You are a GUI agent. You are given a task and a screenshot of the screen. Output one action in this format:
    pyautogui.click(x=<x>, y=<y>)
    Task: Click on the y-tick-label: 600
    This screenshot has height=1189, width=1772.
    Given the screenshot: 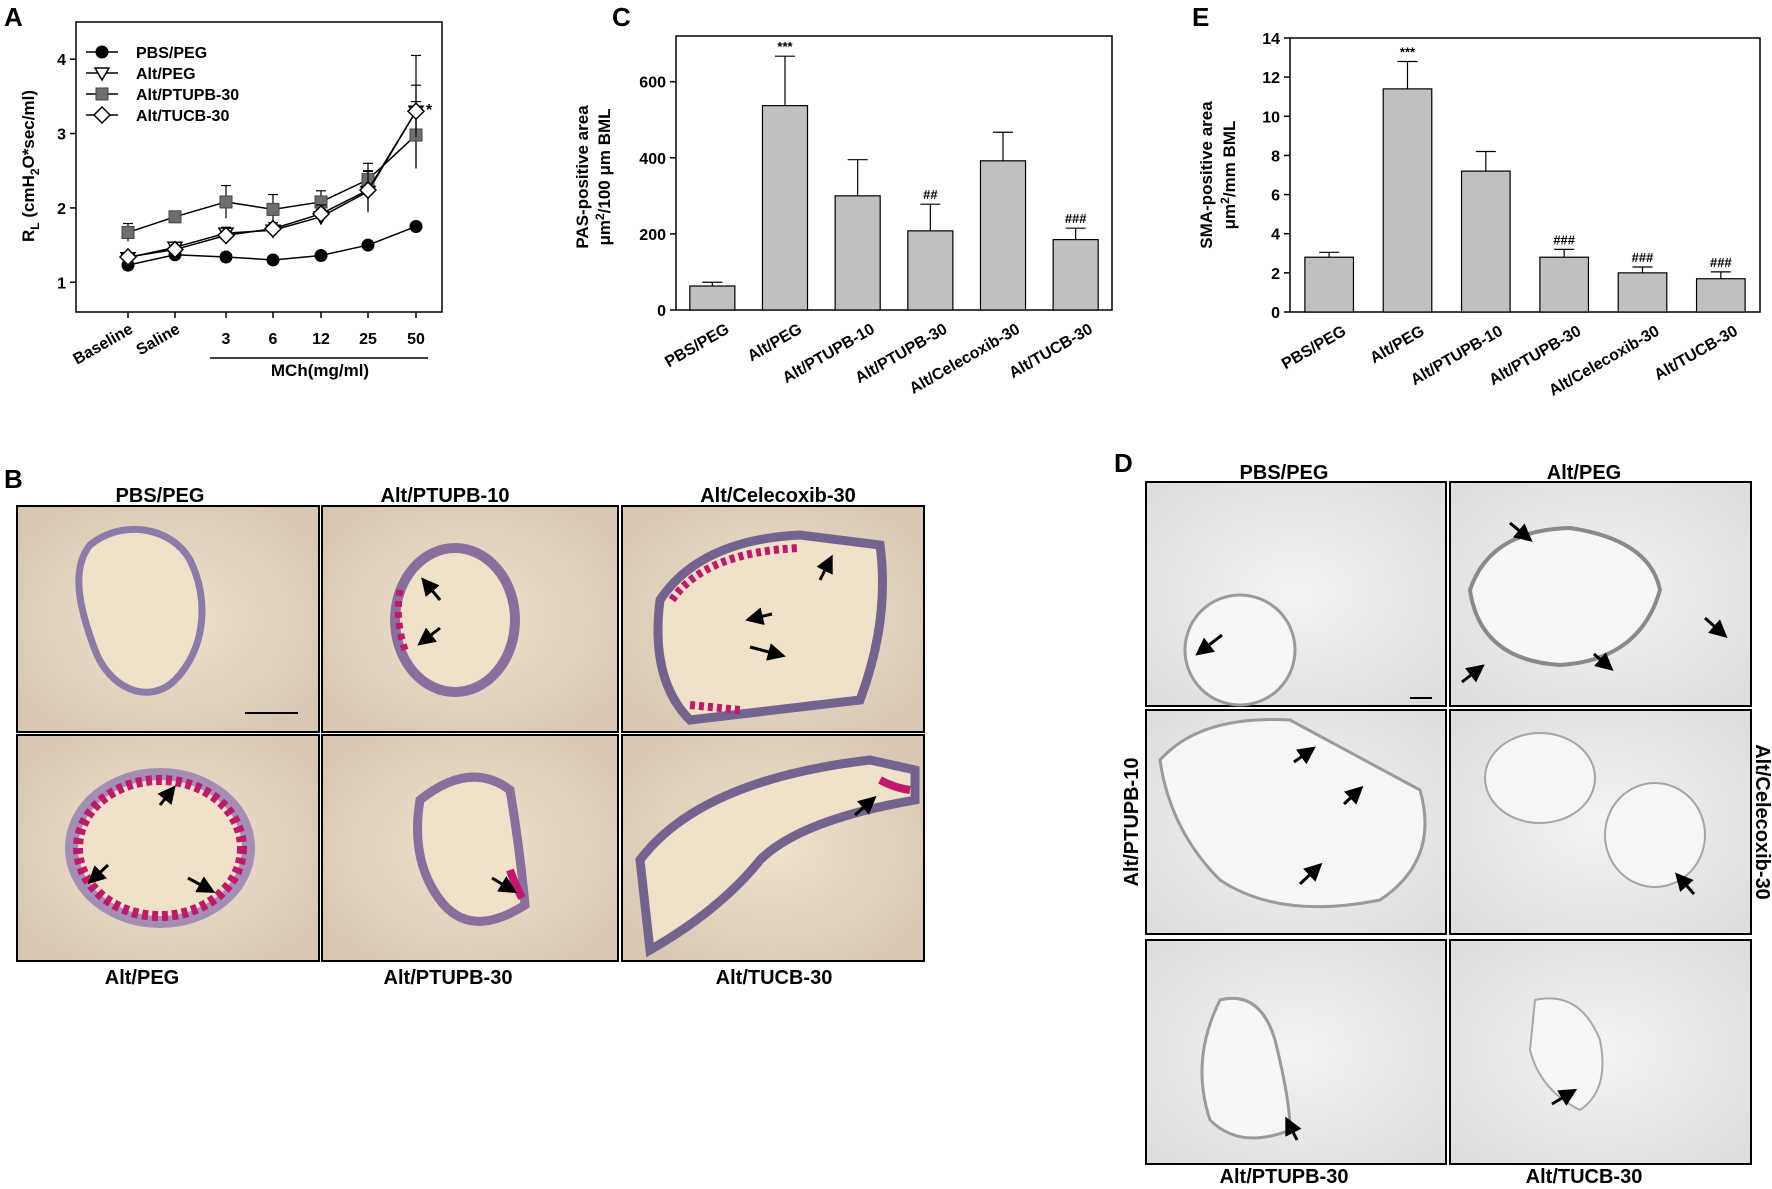 What is the action you would take?
    pyautogui.click(x=652, y=83)
    